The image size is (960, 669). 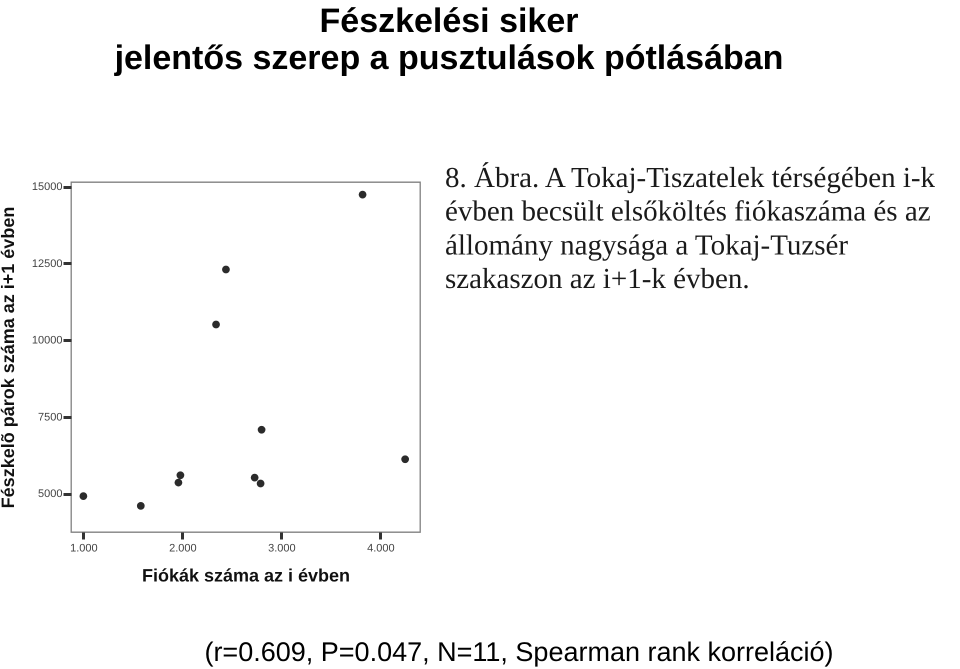 What do you see at coordinates (449, 21) in the screenshot?
I see `chart-title: Fészkelési siker` at bounding box center [449, 21].